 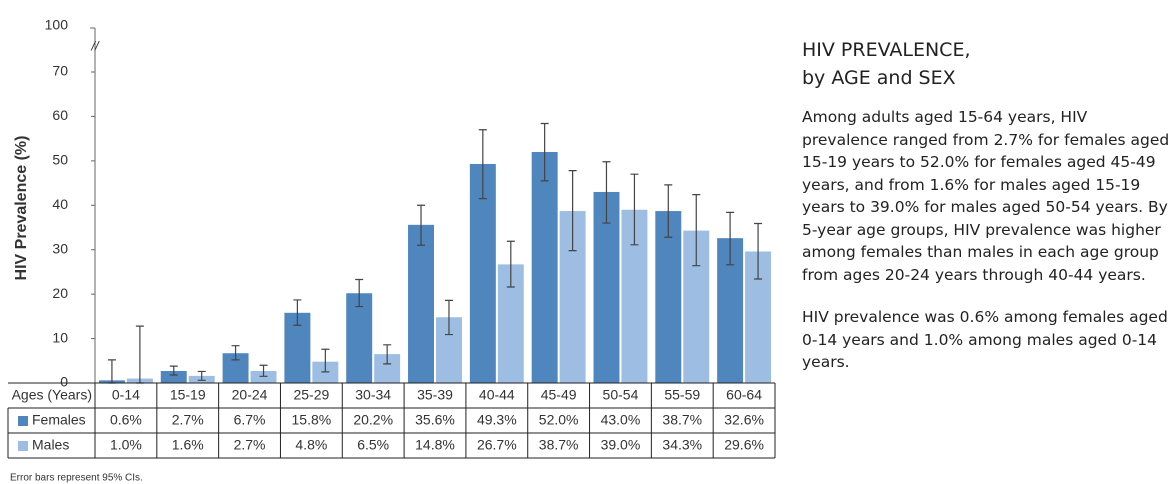 What do you see at coordinates (250, 420) in the screenshot?
I see `table-value: 6.7%` at bounding box center [250, 420].